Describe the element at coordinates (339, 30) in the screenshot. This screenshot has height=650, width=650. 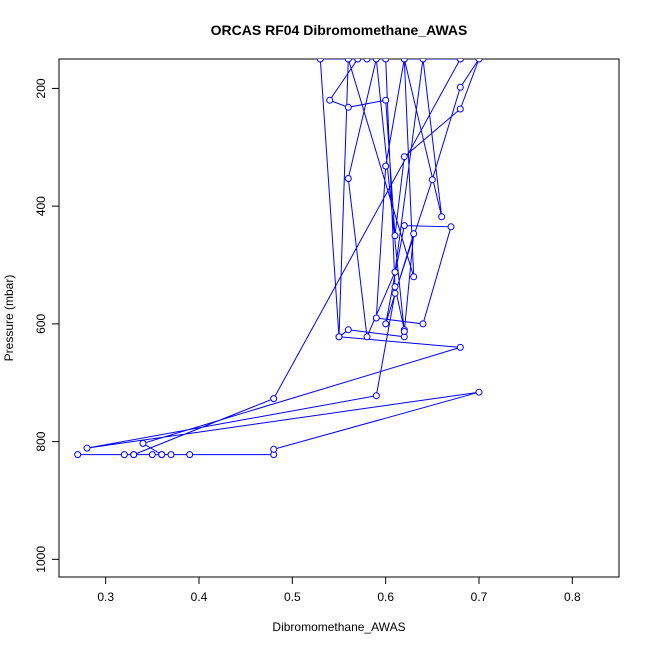
I see `chart-title: ORCAS RF04 Dibromomethane_AWAS` at that location.